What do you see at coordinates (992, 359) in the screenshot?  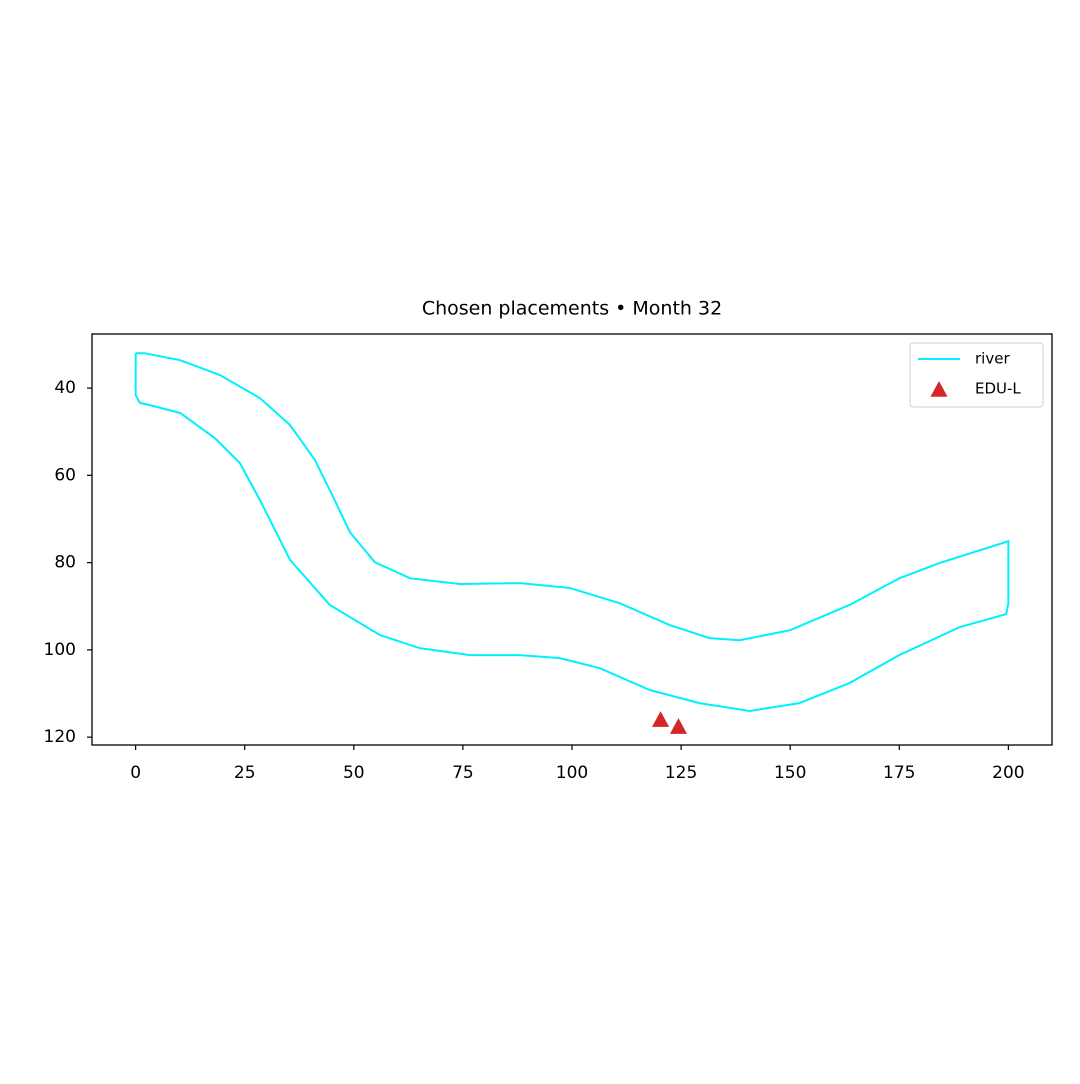 I see `legend-label: river` at bounding box center [992, 359].